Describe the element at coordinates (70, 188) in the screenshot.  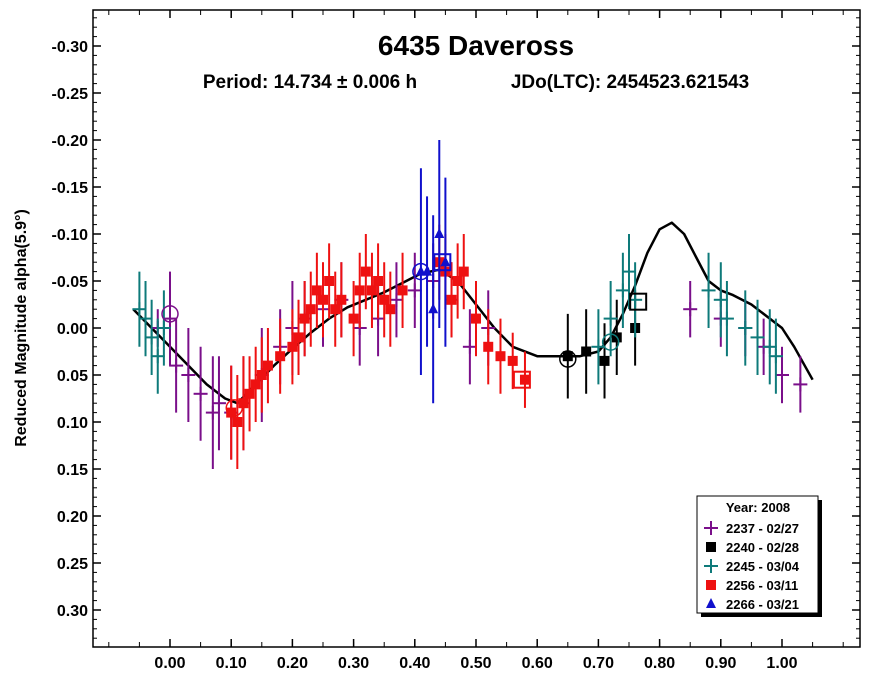
I see `y-tick-label: -0.15` at that location.